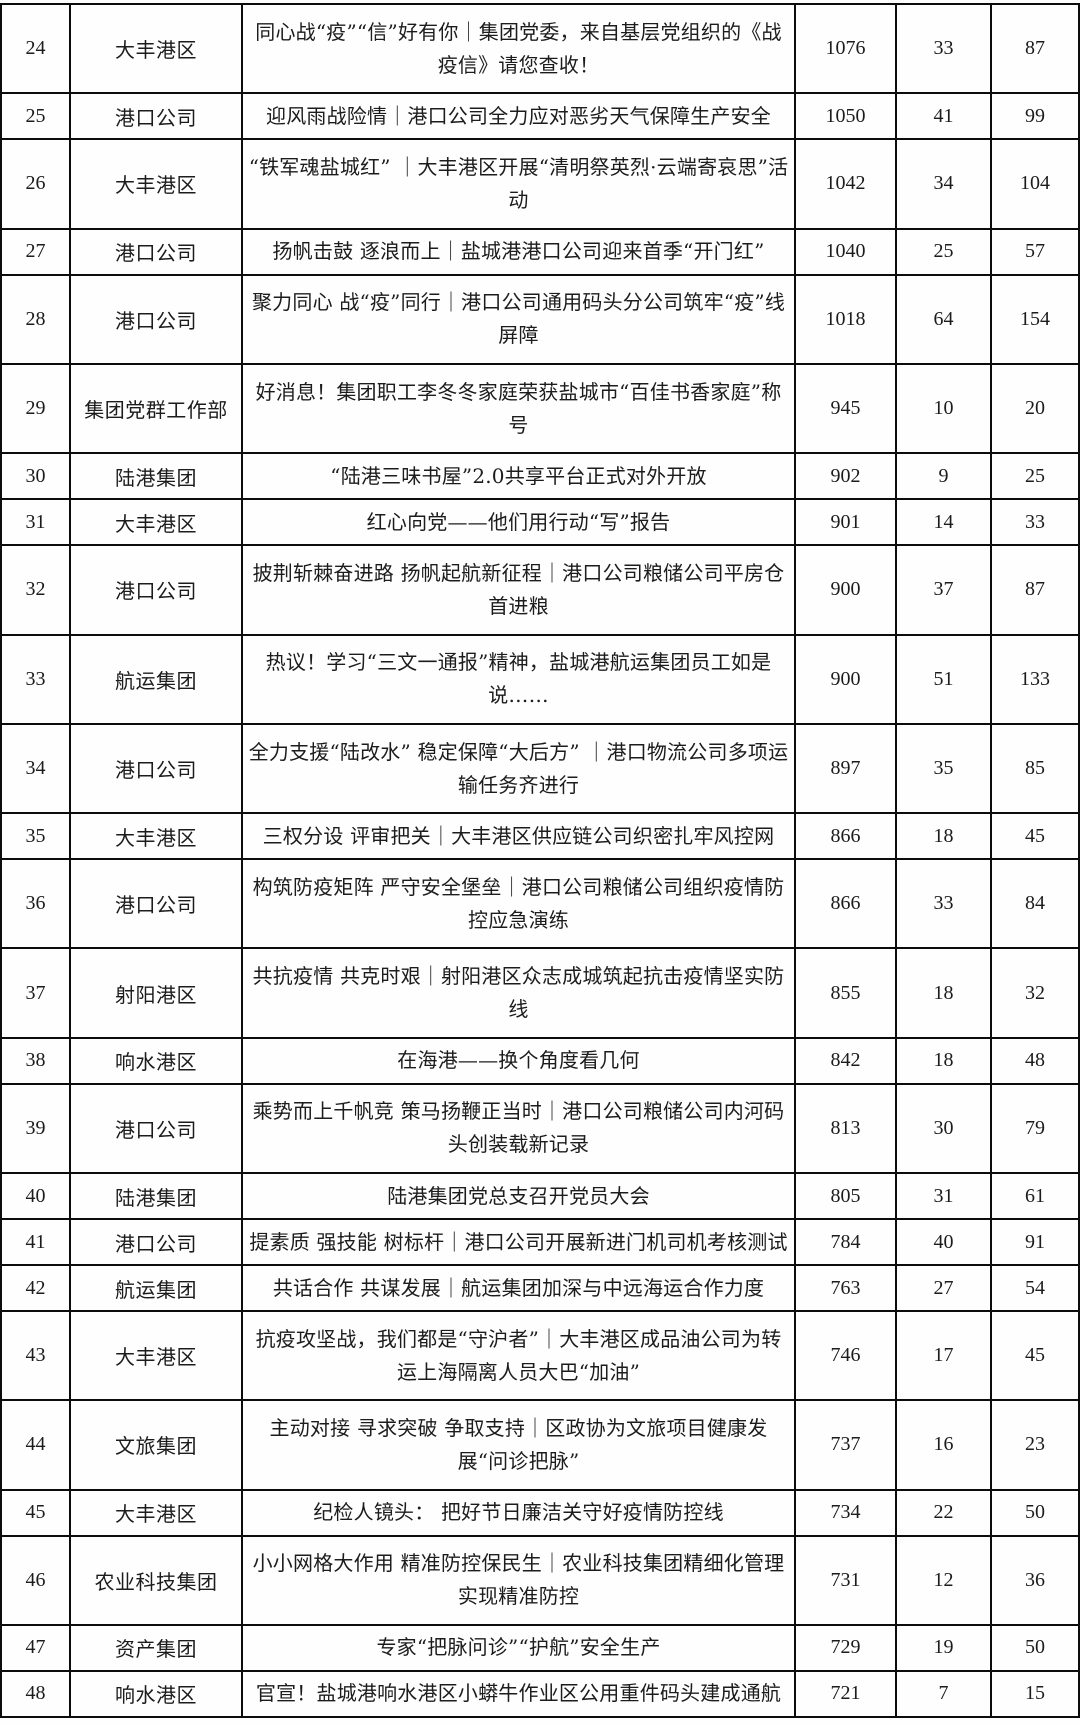 The image size is (1080, 1725). What do you see at coordinates (943, 251) in the screenshot?
I see `share-count-cell: 25` at bounding box center [943, 251].